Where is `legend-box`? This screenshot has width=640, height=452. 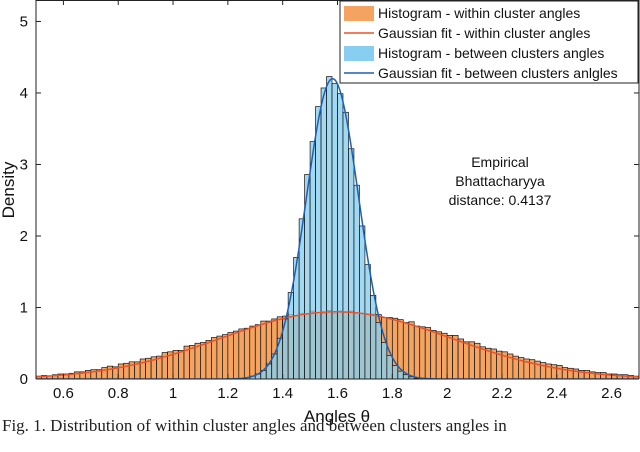 legend-box is located at coordinates (489, 42).